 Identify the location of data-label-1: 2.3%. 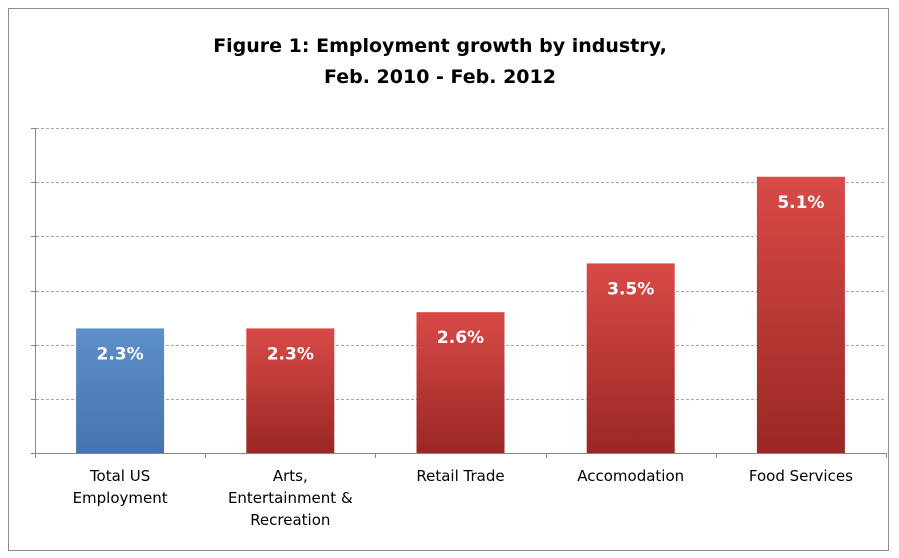
(120, 354).